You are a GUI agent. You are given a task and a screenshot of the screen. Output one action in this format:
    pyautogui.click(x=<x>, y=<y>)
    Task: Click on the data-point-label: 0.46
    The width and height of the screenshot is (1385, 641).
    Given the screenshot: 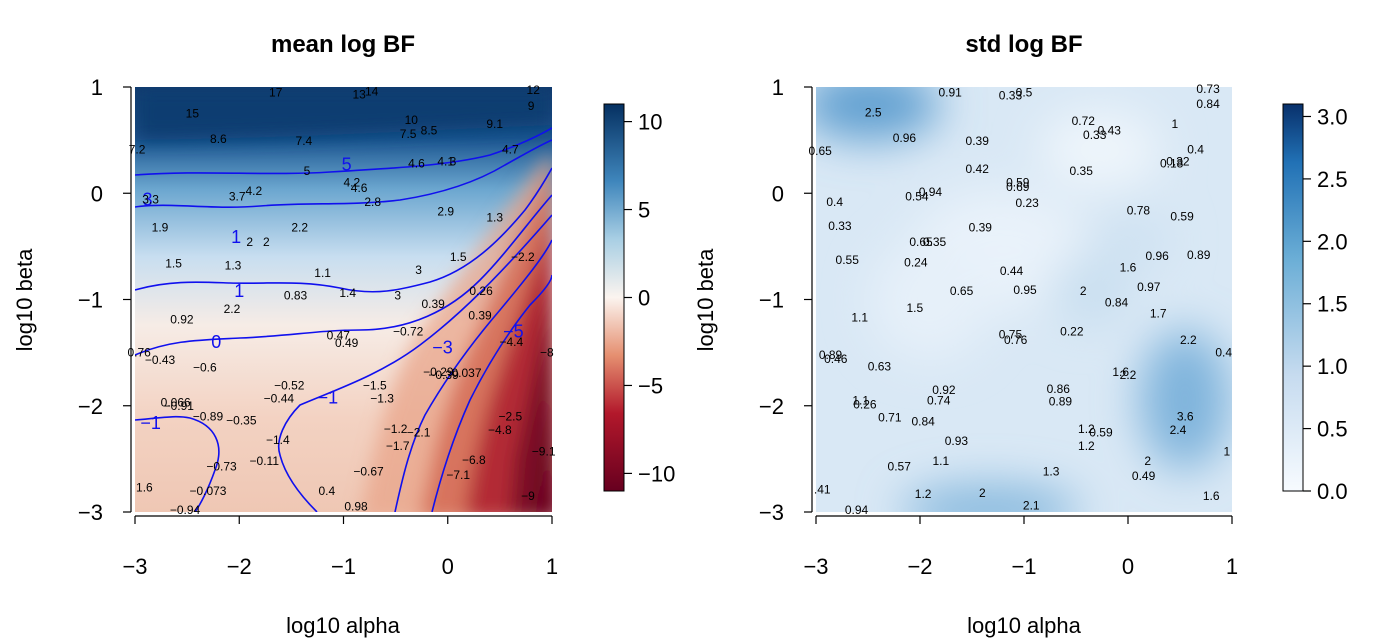 What is the action you would take?
    pyautogui.click(x=836, y=359)
    